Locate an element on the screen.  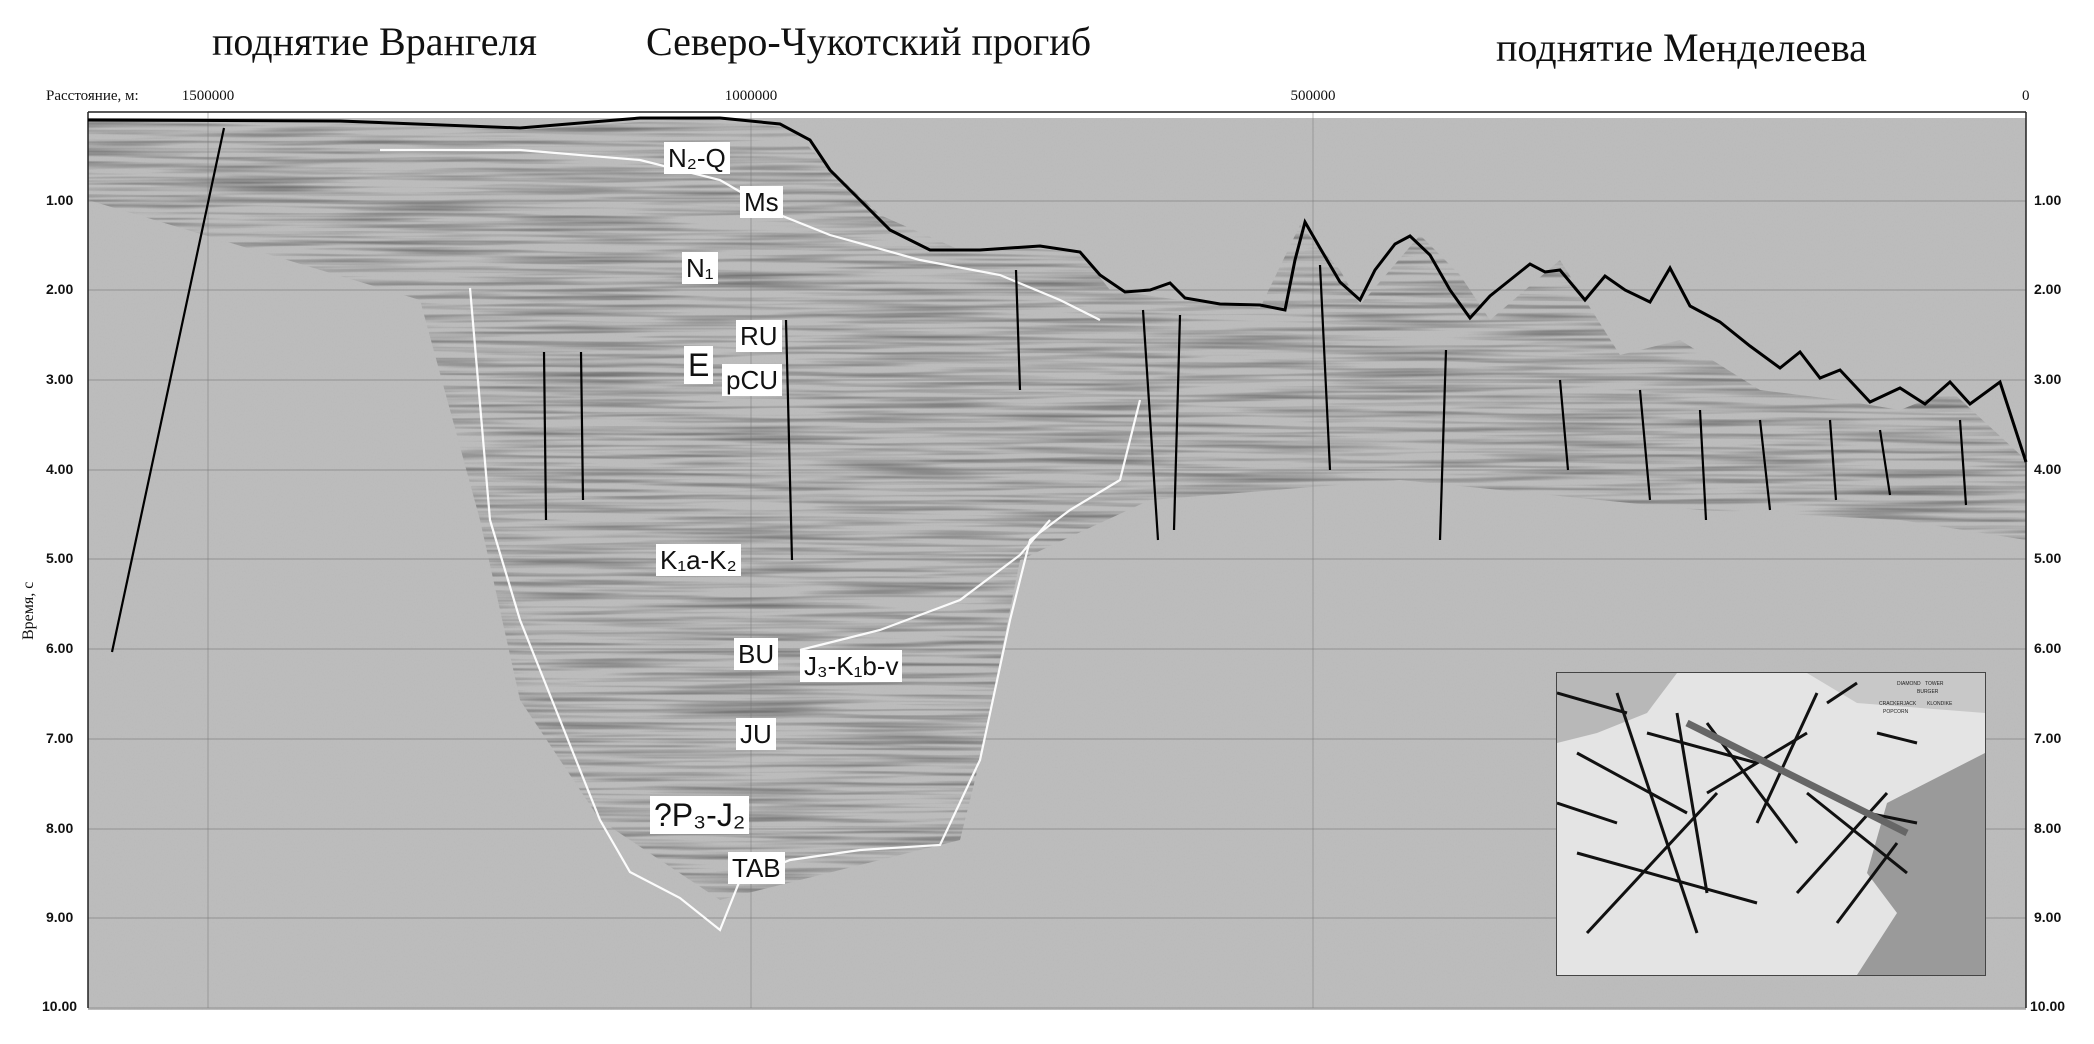
inset-label: DIAMOND is located at coordinates (1909, 684).